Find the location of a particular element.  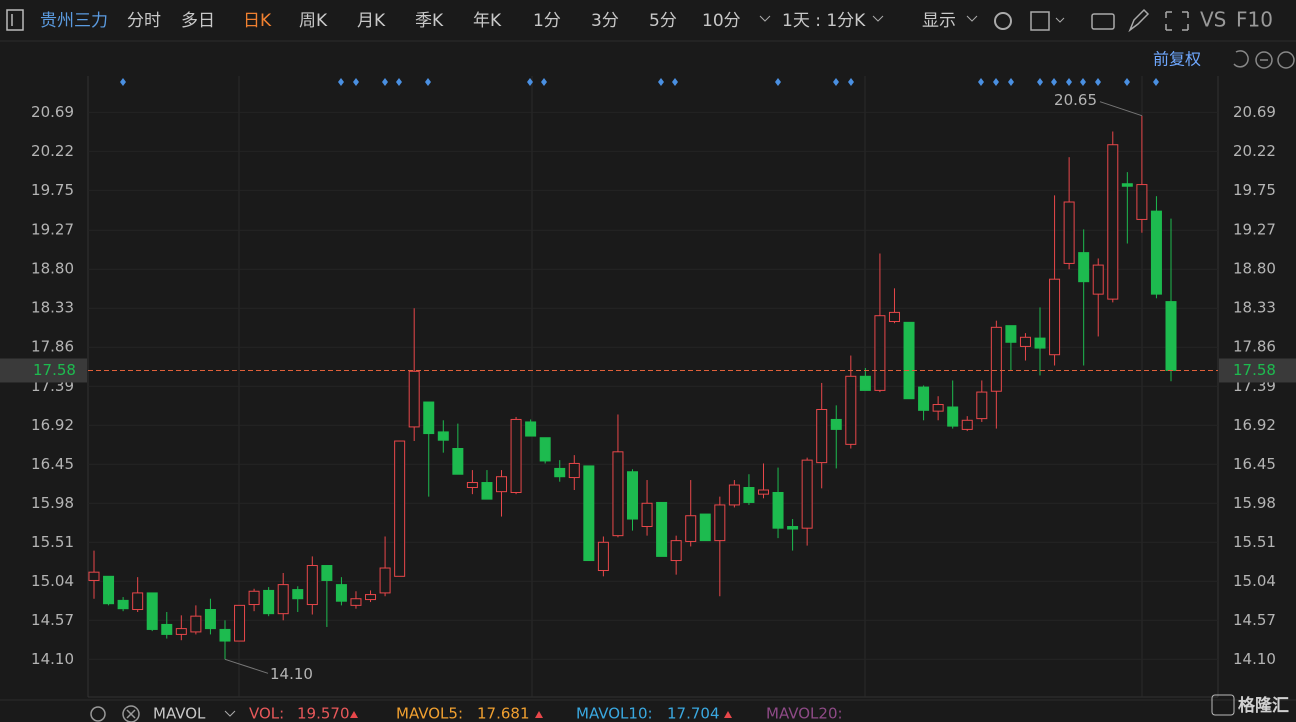

vs-button: VS is located at coordinates (1213, 20).